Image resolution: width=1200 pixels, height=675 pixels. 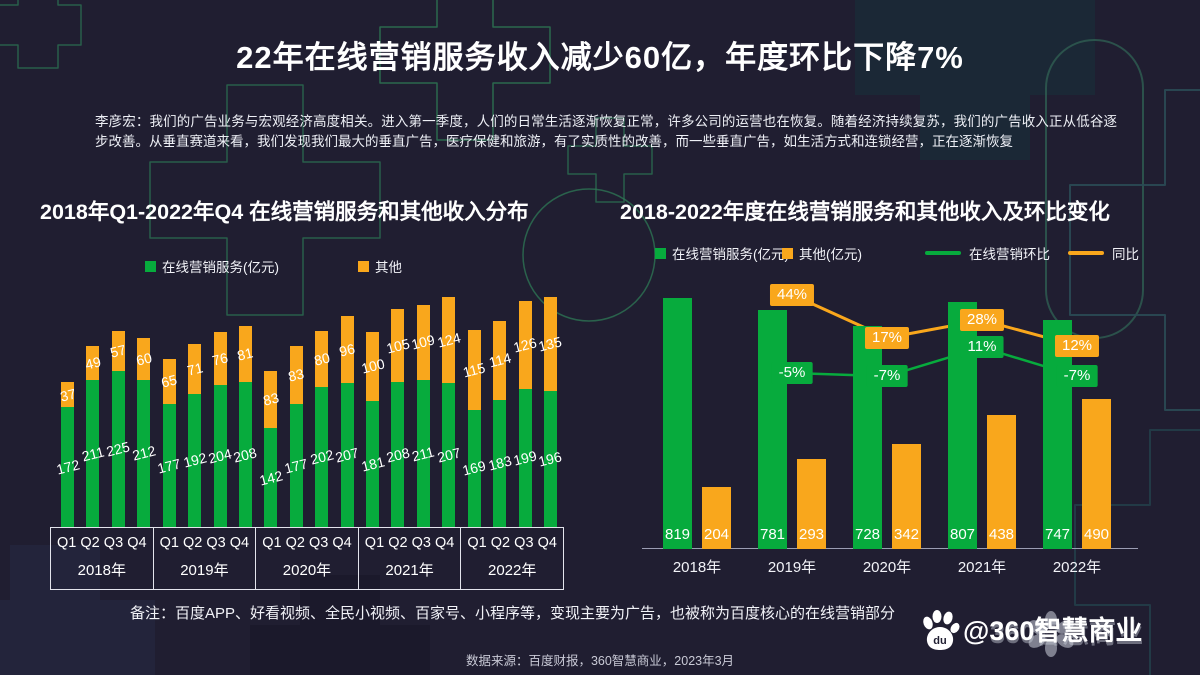 What do you see at coordinates (512, 570) in the screenshot?
I see `year-label: 2022年` at bounding box center [512, 570].